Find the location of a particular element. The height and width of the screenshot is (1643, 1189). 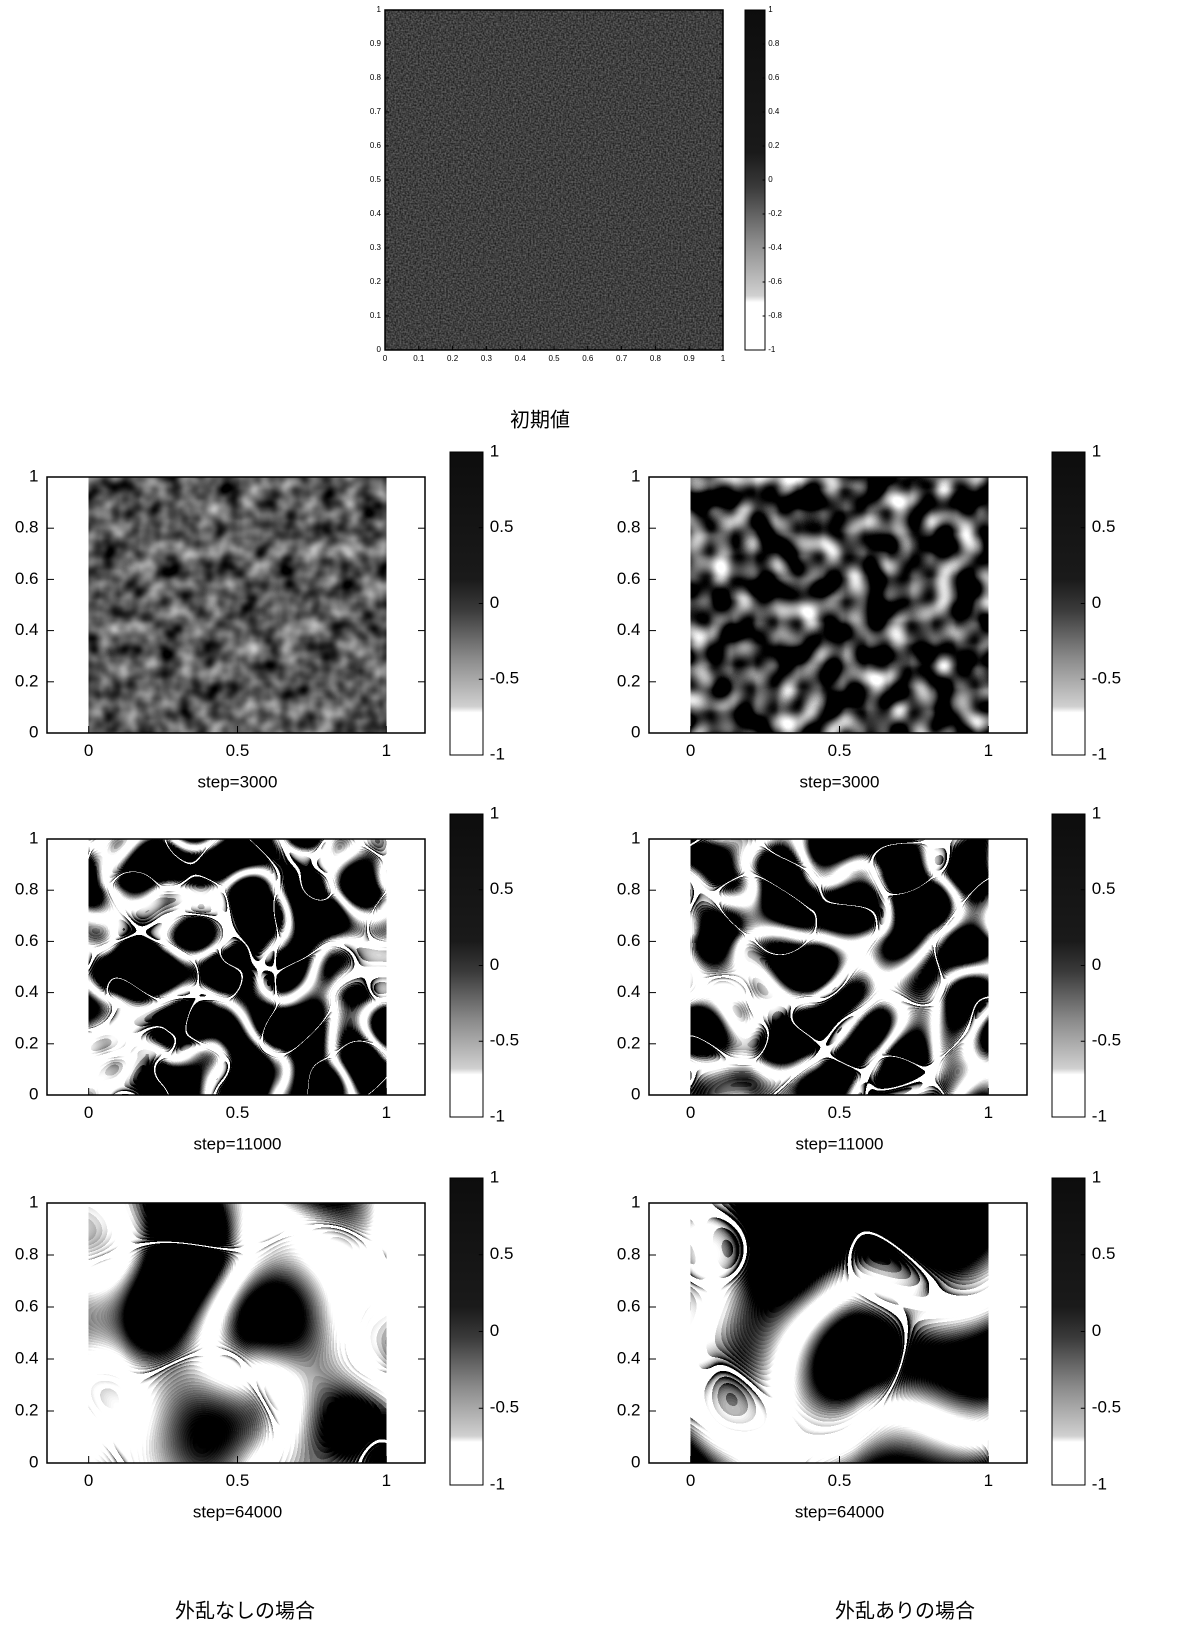

caption: 初期値 is located at coordinates (540, 420).